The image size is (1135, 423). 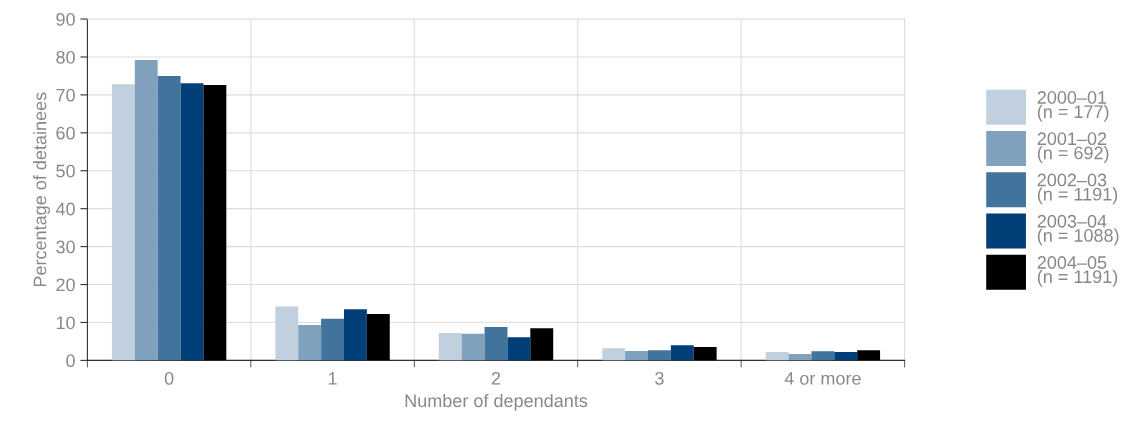 I want to click on y-tick-label: 80, so click(x=65, y=57).